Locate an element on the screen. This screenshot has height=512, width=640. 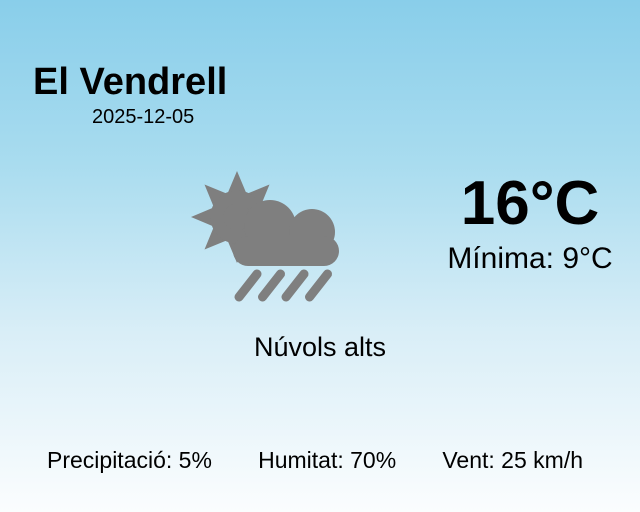
stat-wind: Vent: 25 km/h is located at coordinates (512, 460).